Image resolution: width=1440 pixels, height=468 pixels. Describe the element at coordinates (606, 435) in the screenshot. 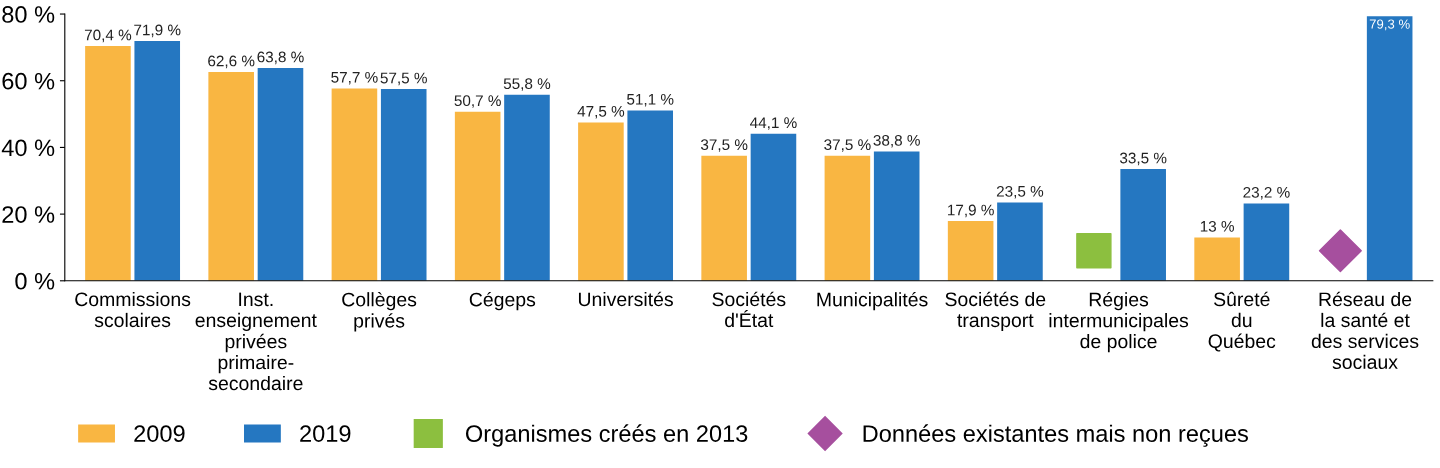

I see `legend-label: Organismes créés en 2013` at that location.